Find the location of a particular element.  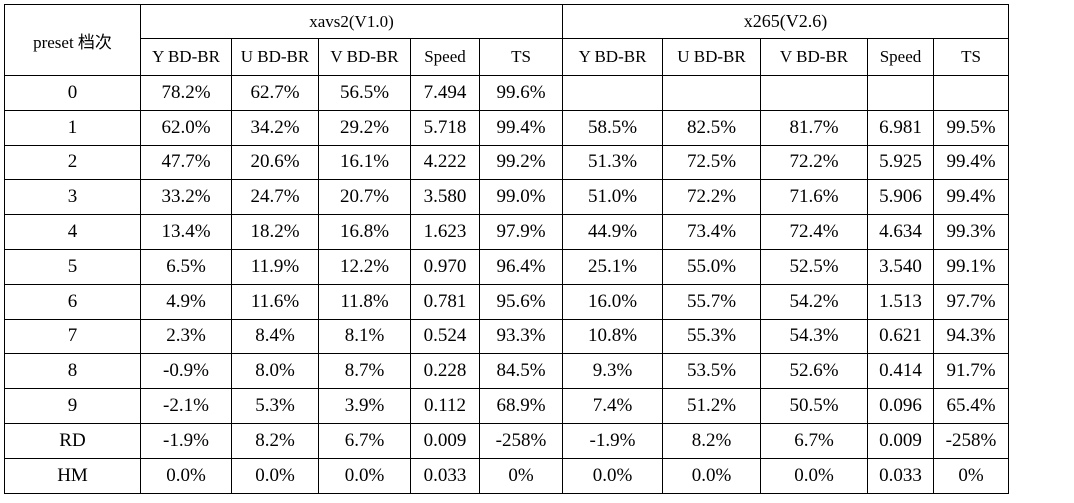

xavs2-value-cell: 11.9% is located at coordinates (275, 266).